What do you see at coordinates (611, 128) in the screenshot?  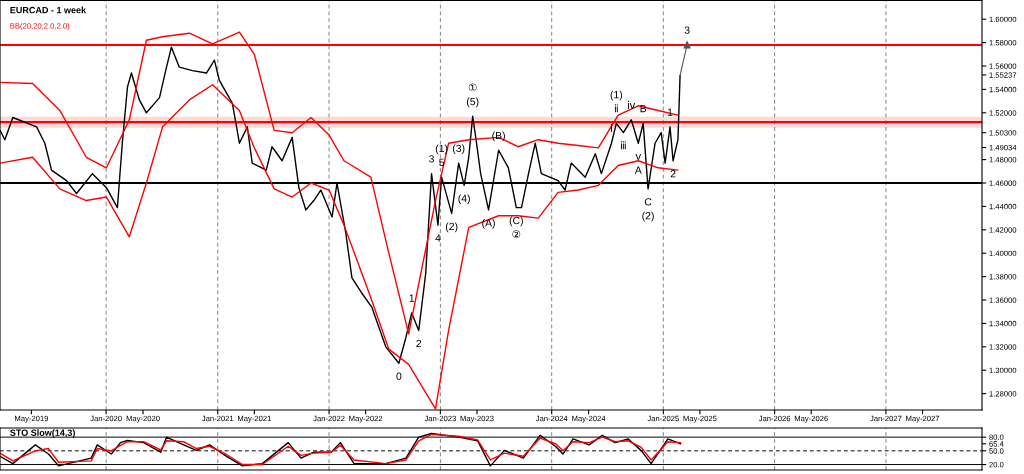 I see `annotation: ⅰ` at bounding box center [611, 128].